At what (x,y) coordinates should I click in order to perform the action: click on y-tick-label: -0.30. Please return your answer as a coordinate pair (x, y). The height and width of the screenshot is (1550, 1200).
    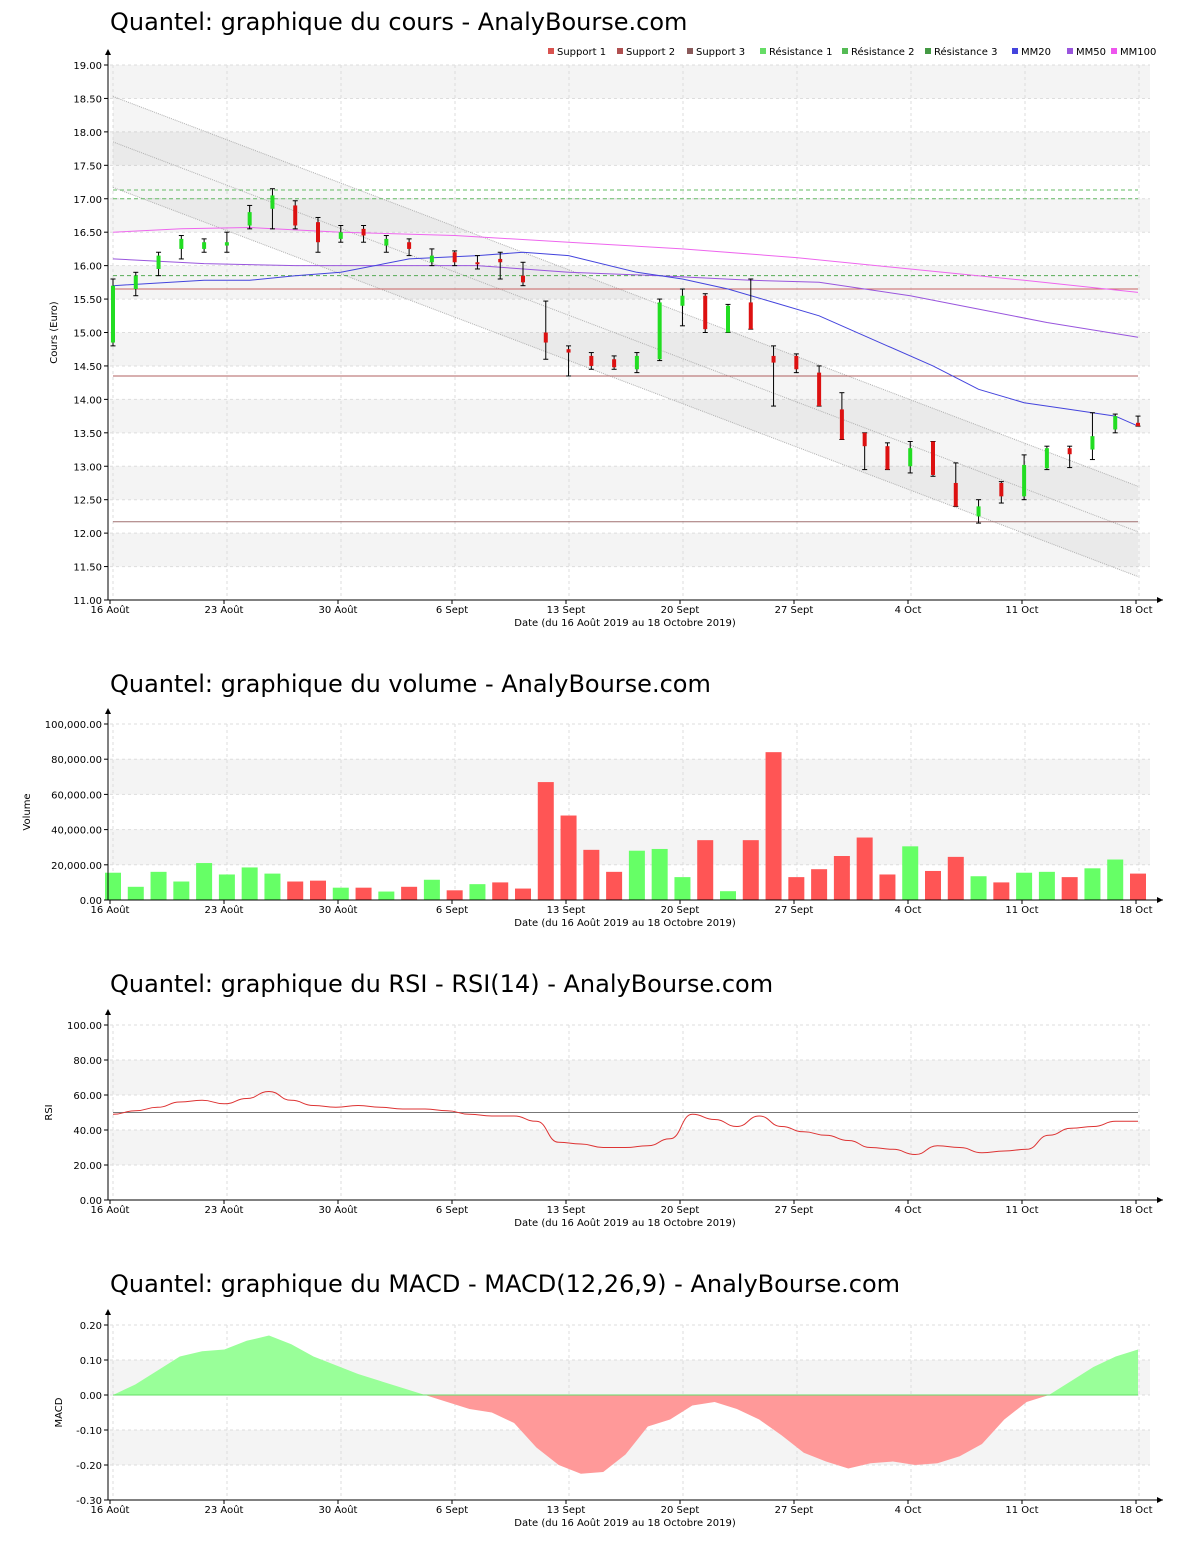
    Looking at the image, I should click on (89, 1501).